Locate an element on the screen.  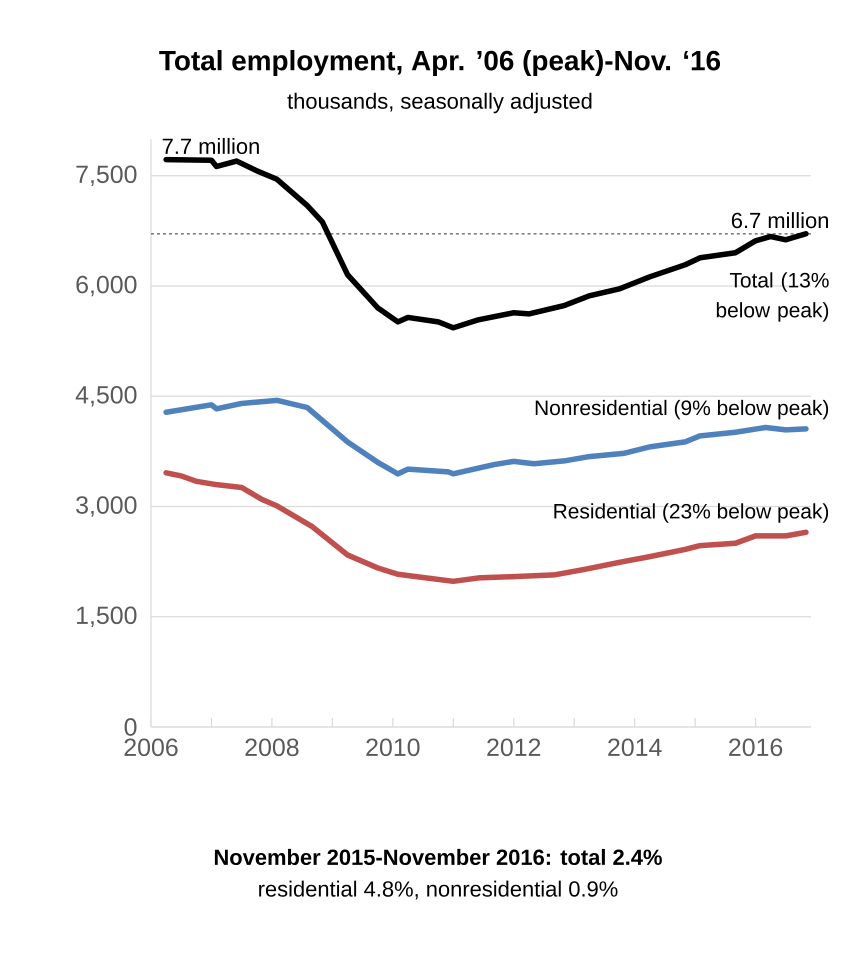
chart-subtitle: thousands, seasonally adjusted is located at coordinates (439, 103).